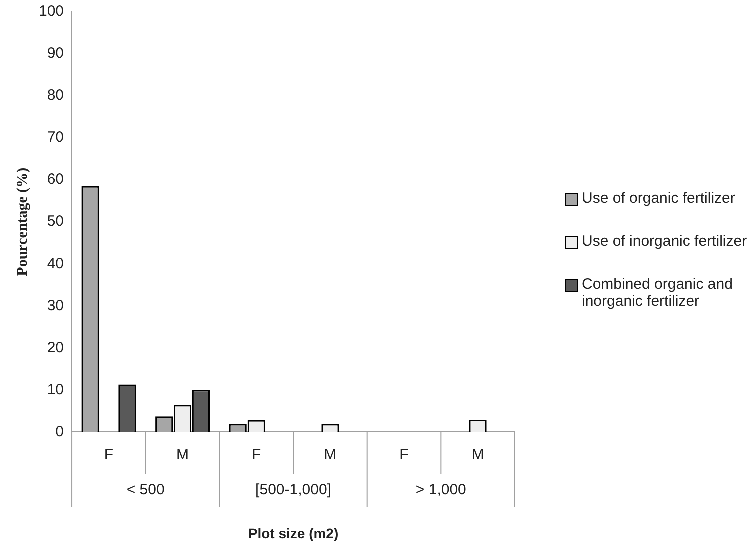 This screenshot has height=547, width=753. What do you see at coordinates (55, 389) in the screenshot?
I see `y-tick-label: 10` at bounding box center [55, 389].